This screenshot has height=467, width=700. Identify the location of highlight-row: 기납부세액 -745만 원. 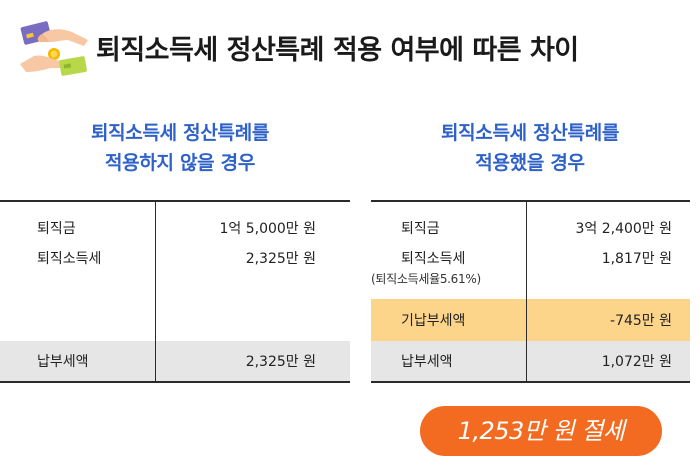
(530, 320).